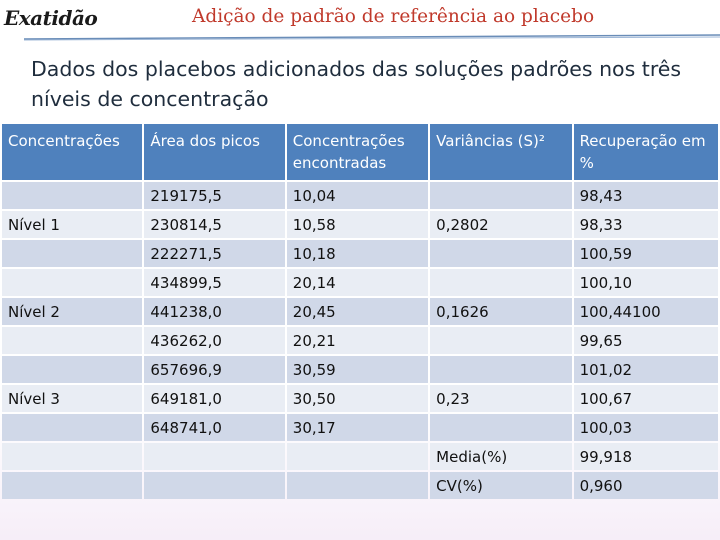 This screenshot has height=540, width=720. Describe the element at coordinates (214, 152) in the screenshot. I see `column-header: Área dos picos` at that location.